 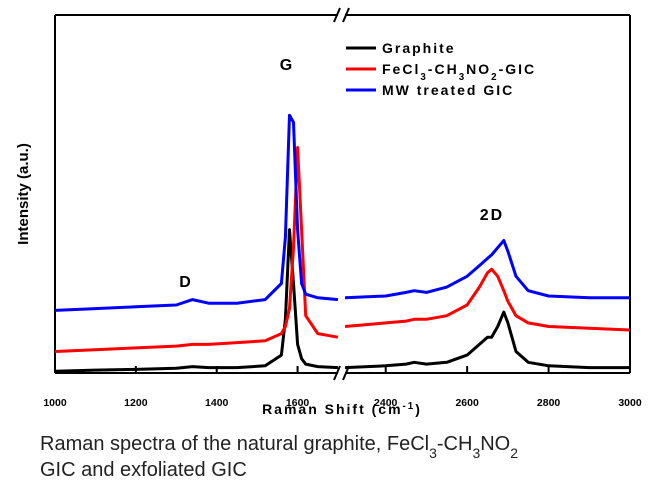 I want to click on x-tick-label: 1400, so click(x=217, y=403).